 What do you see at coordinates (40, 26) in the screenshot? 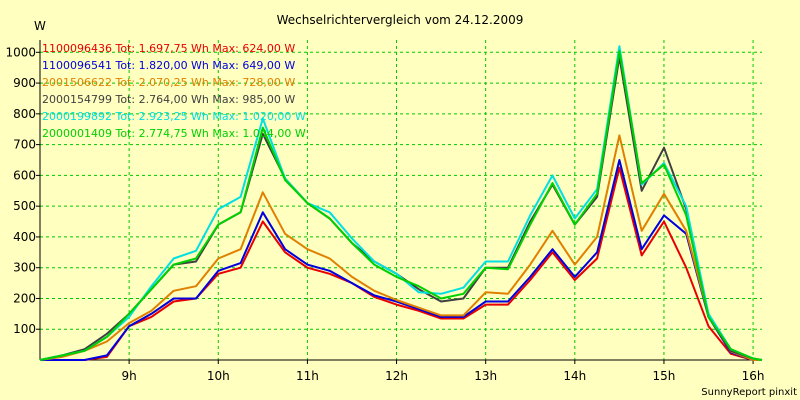
I see `y-axis-label: W` at bounding box center [40, 26].